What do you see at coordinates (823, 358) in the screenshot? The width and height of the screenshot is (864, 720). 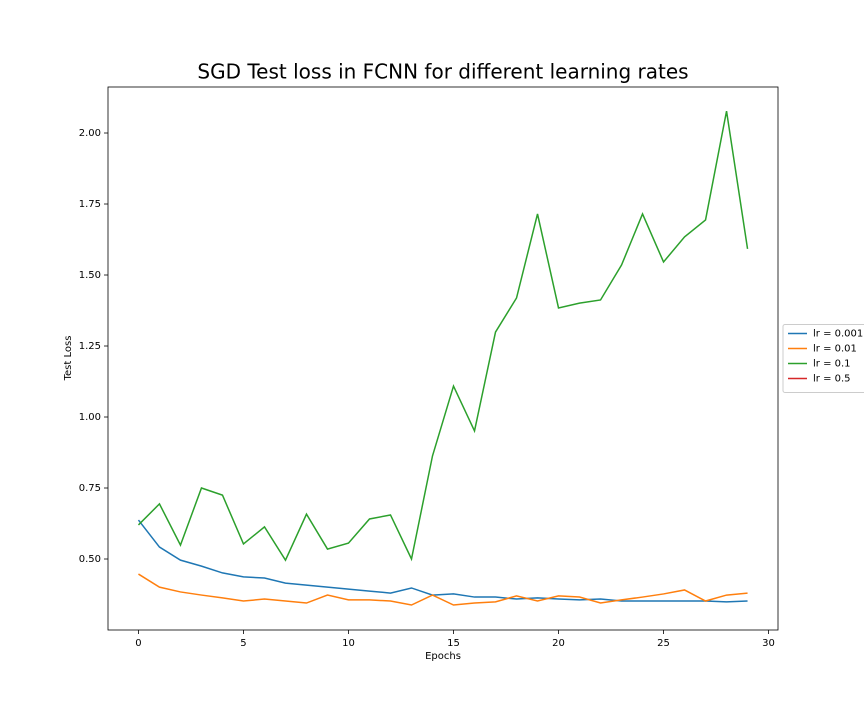 I see `legend-box` at bounding box center [823, 358].